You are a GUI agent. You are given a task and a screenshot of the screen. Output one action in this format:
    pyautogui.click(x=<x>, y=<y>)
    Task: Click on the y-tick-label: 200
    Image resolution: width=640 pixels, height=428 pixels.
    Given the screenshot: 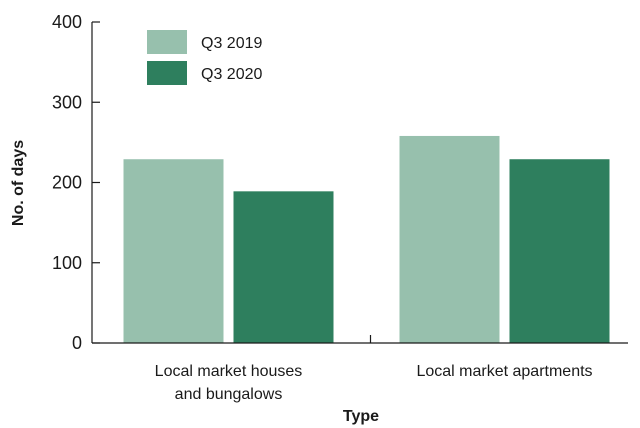 What is the action you would take?
    pyautogui.click(x=67, y=183)
    